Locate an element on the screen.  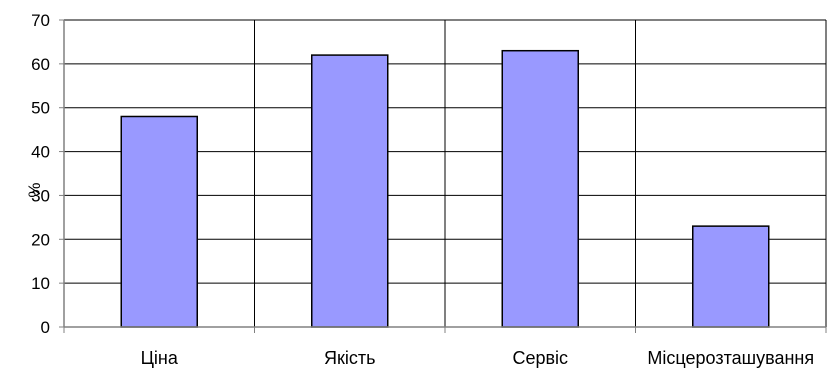
y-tick-label-5: 50 is located at coordinates (40, 108).